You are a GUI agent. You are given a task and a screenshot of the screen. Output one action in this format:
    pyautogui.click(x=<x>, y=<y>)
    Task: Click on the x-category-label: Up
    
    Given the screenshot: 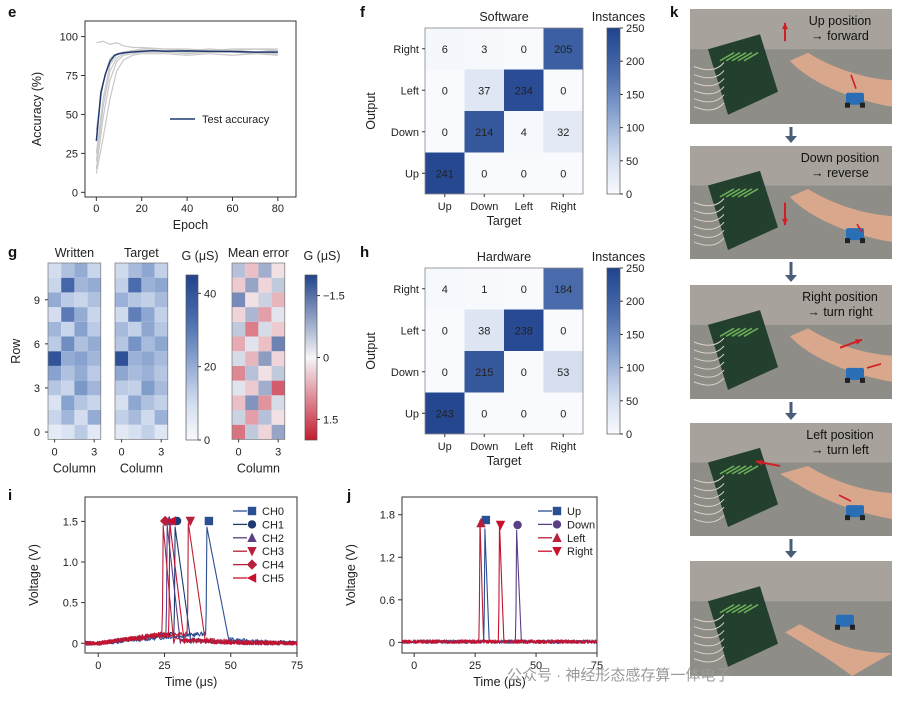 What is the action you would take?
    pyautogui.click(x=445, y=207)
    